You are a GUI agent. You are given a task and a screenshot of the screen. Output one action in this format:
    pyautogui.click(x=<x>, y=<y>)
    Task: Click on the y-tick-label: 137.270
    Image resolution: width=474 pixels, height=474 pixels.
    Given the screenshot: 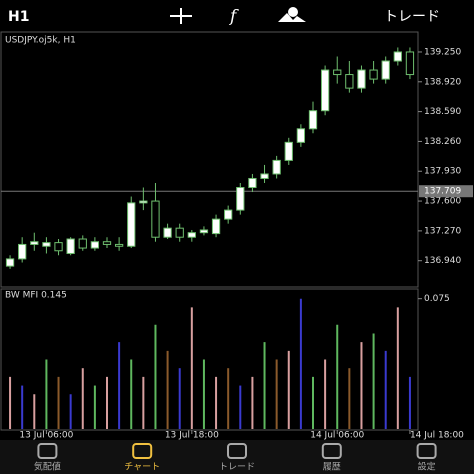 What is the action you would take?
    pyautogui.click(x=442, y=231)
    